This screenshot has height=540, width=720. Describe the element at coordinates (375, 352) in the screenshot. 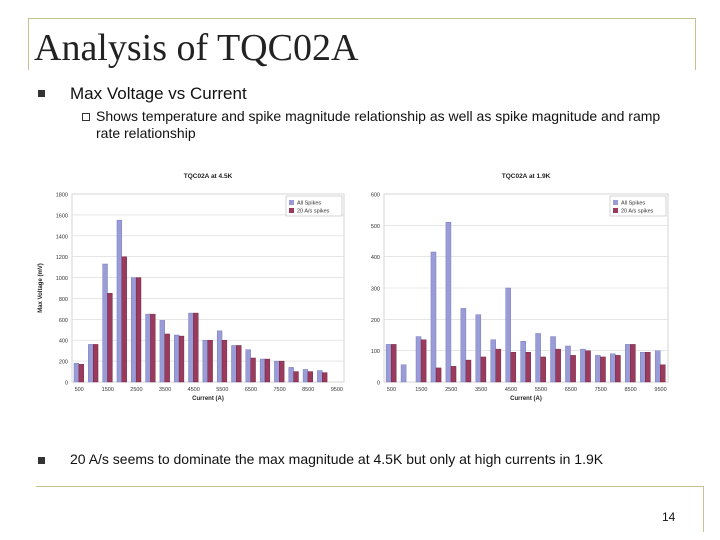

I see `y-tick-label: 100` at that location.